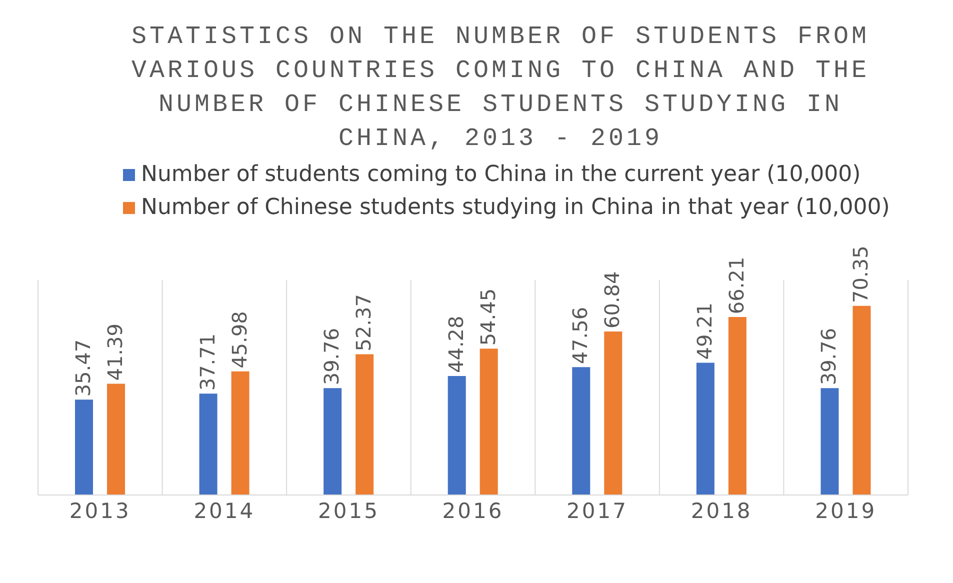 Image resolution: width=953 pixels, height=583 pixels. Describe the element at coordinates (364, 323) in the screenshot. I see `data-label: 52.37` at that location.